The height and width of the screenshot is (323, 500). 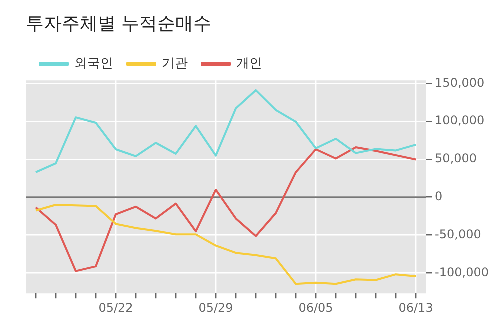 I want to click on x-tick-label: 06/05, so click(x=316, y=307).